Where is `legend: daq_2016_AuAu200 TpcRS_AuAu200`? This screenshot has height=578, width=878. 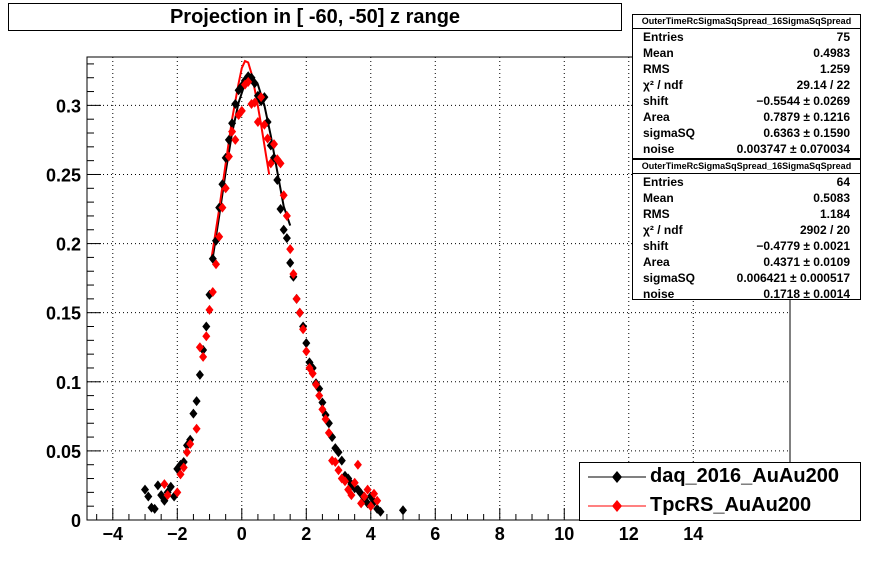 legend: daq_2016_AuAu200 TpcRS_AuAu200 is located at coordinates (720, 491).